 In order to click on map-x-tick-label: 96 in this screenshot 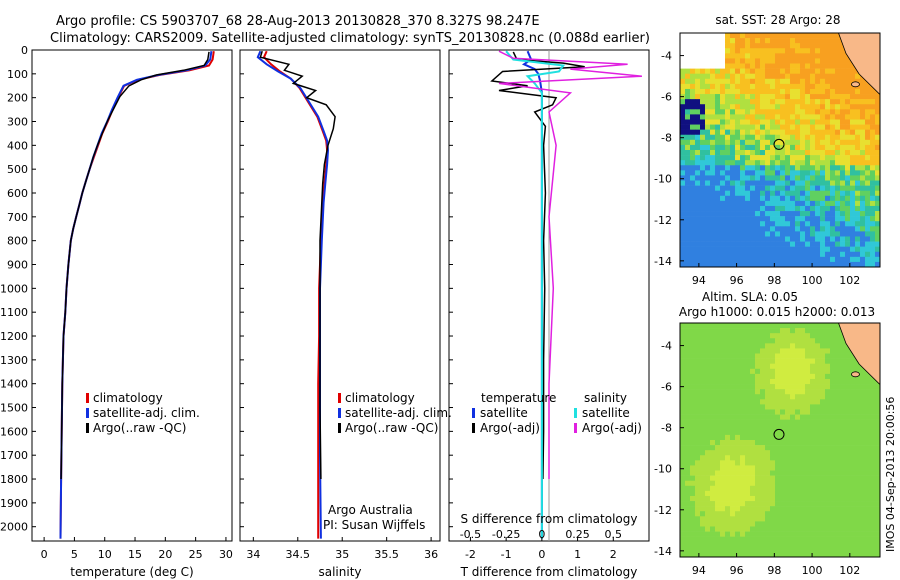, I will do `click(737, 280)`.